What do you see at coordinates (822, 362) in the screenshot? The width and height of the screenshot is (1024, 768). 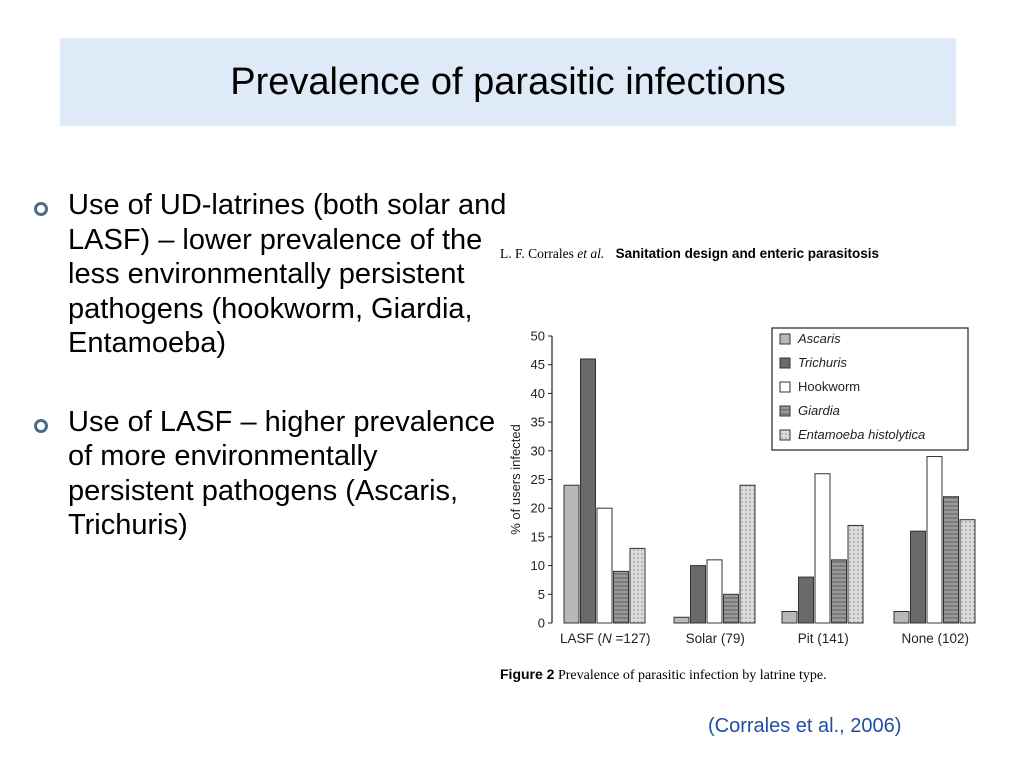 I see `legend-label: Trichuris` at bounding box center [822, 362].